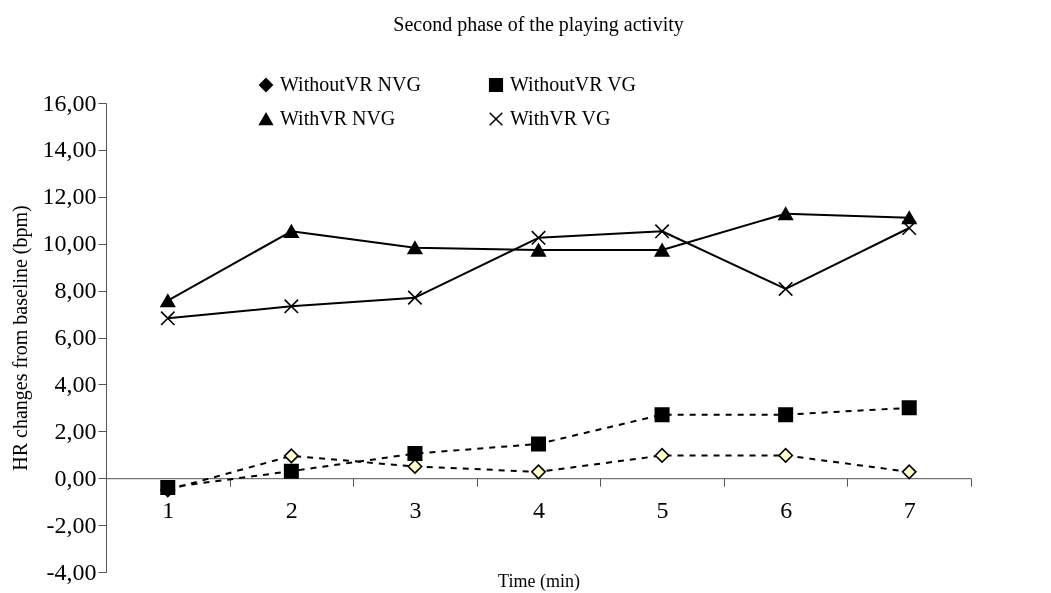 This screenshot has height=593, width=1051. What do you see at coordinates (75, 430) in the screenshot?
I see `y-tick-label: 2,00` at bounding box center [75, 430].